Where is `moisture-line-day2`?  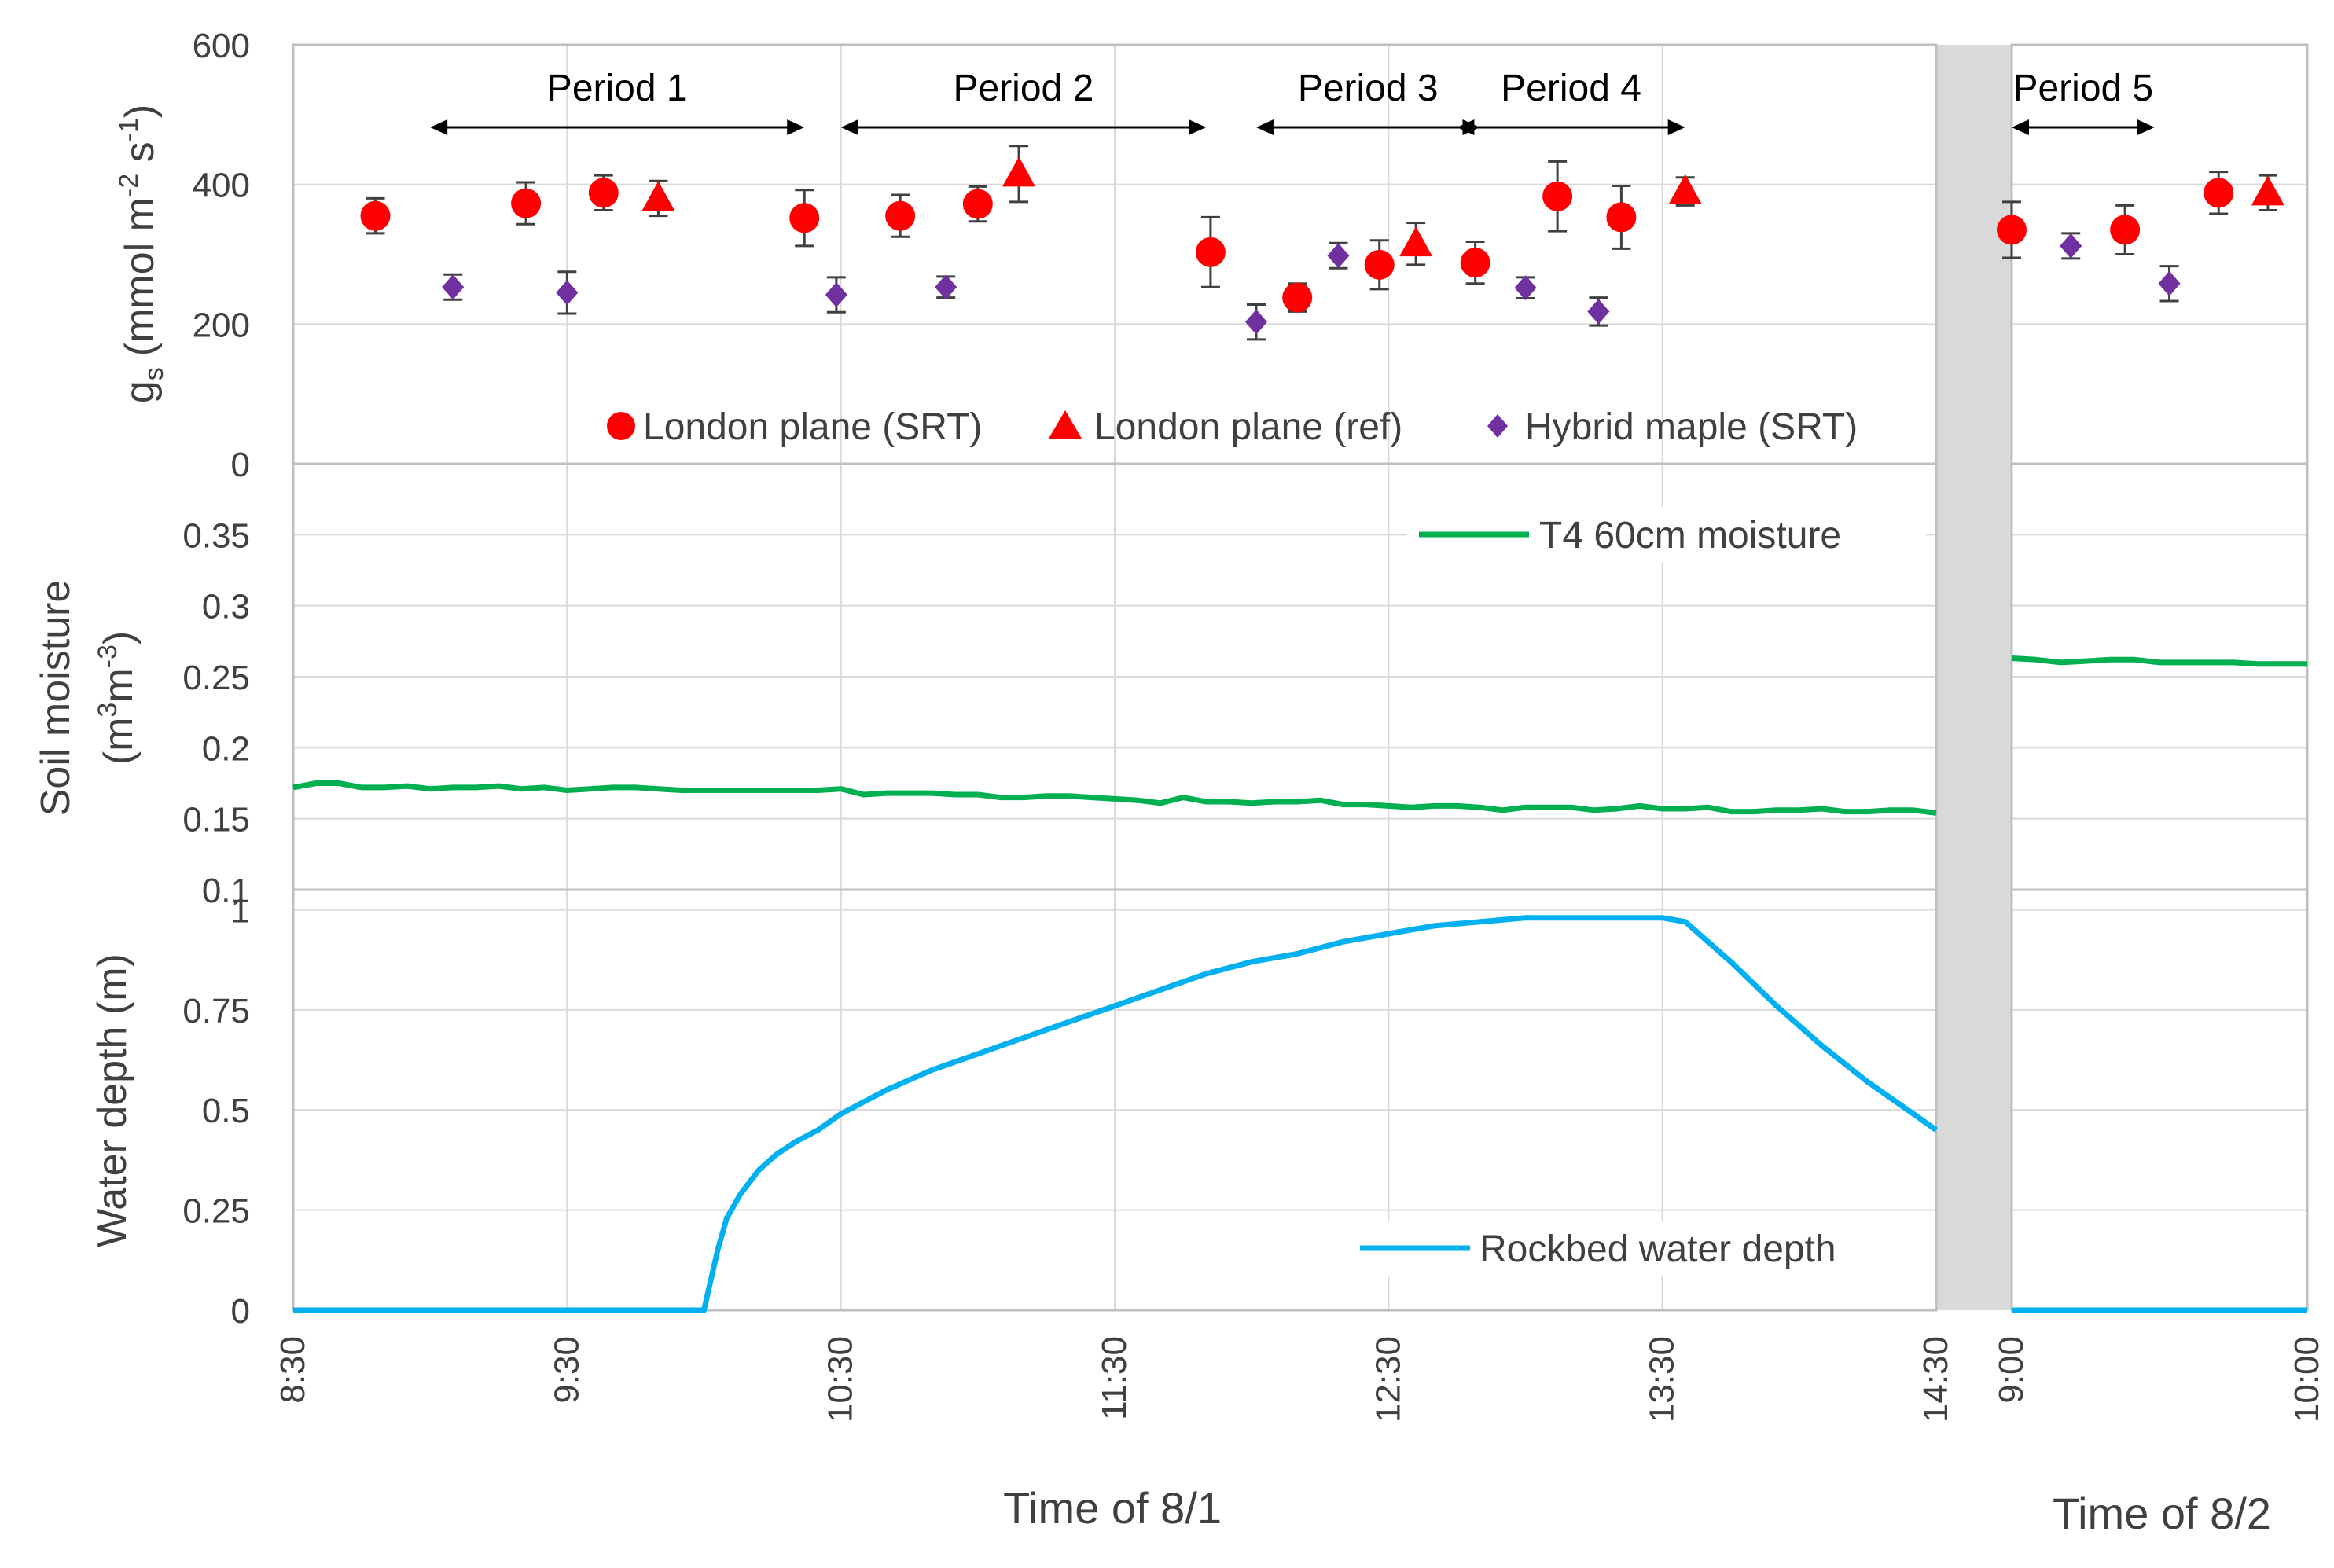 moisture-line-day2 is located at coordinates (2159, 661).